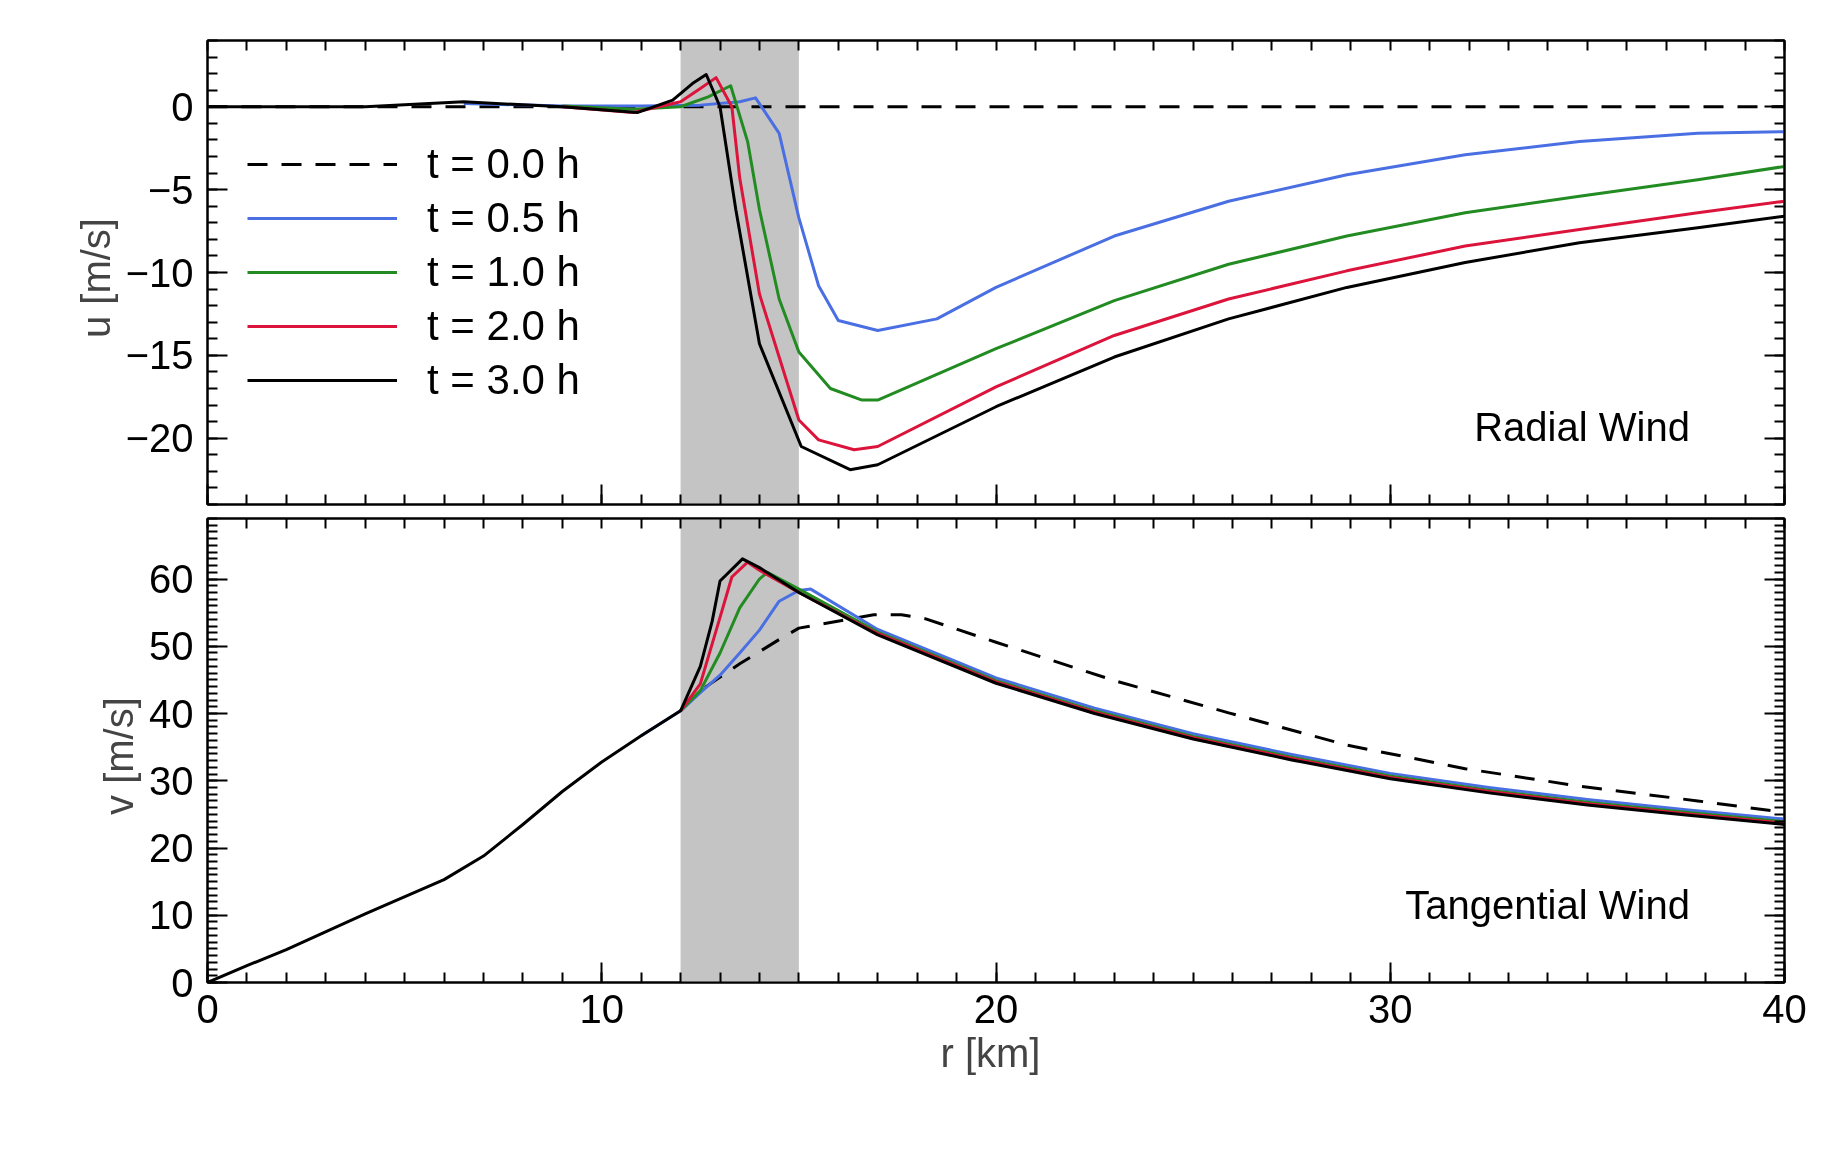 This screenshot has height=1154, width=1843. What do you see at coordinates (503, 326) in the screenshot?
I see `legend-label: t = 2.0 h` at bounding box center [503, 326].